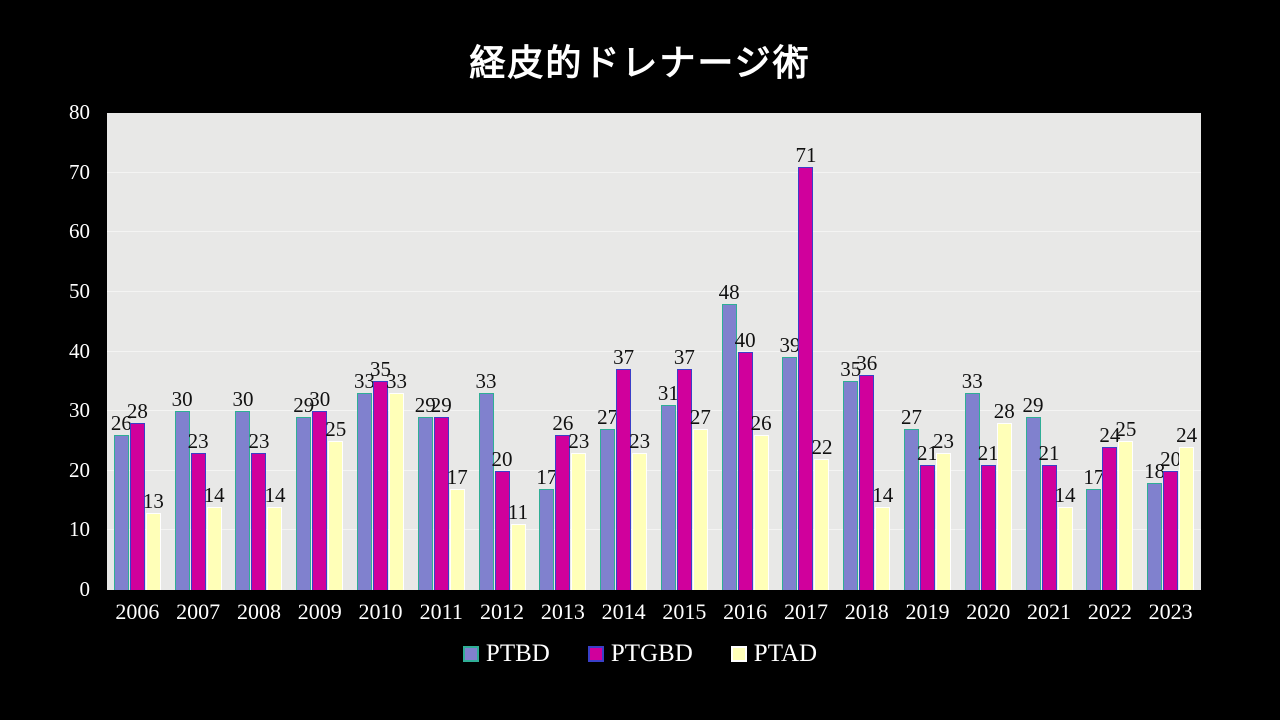 This screenshot has width=1280, height=720. I want to click on bar-ptgbd-2017: 71, so click(805, 367).